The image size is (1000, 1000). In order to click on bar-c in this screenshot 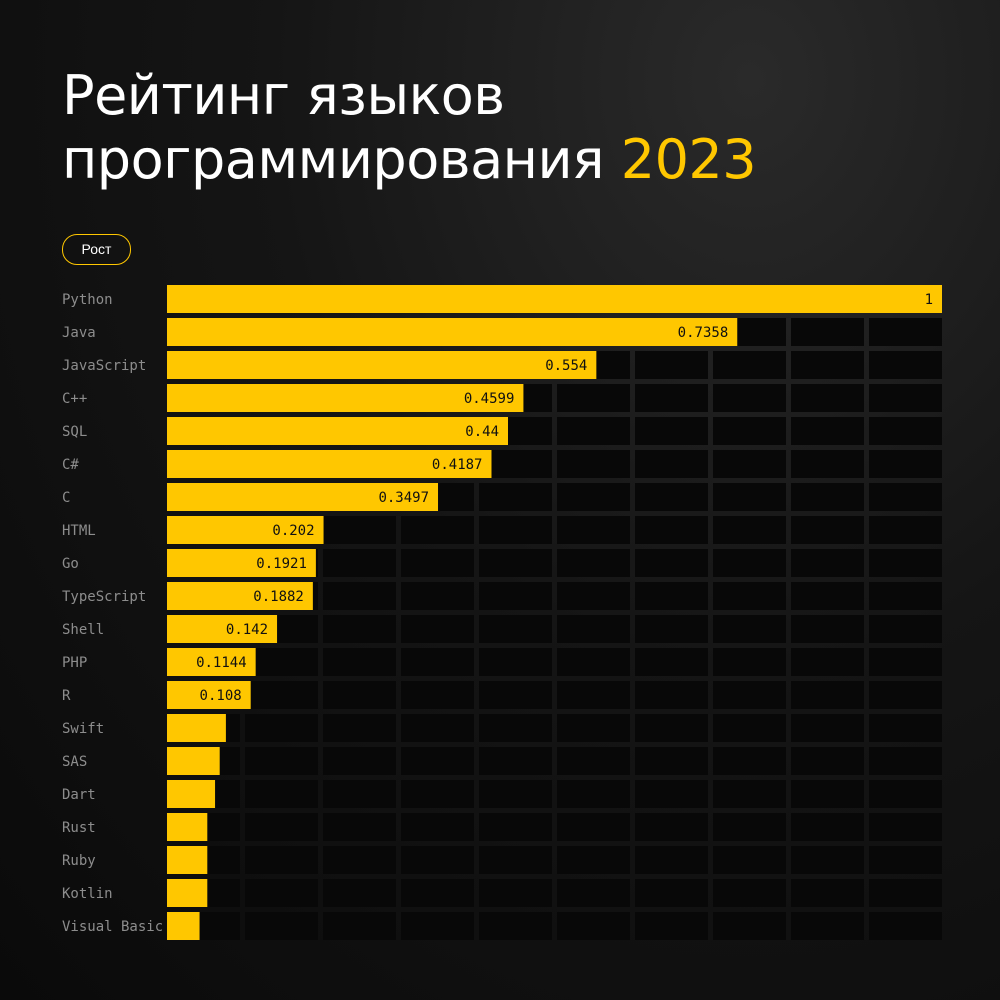, I will do `click(303, 497)`.